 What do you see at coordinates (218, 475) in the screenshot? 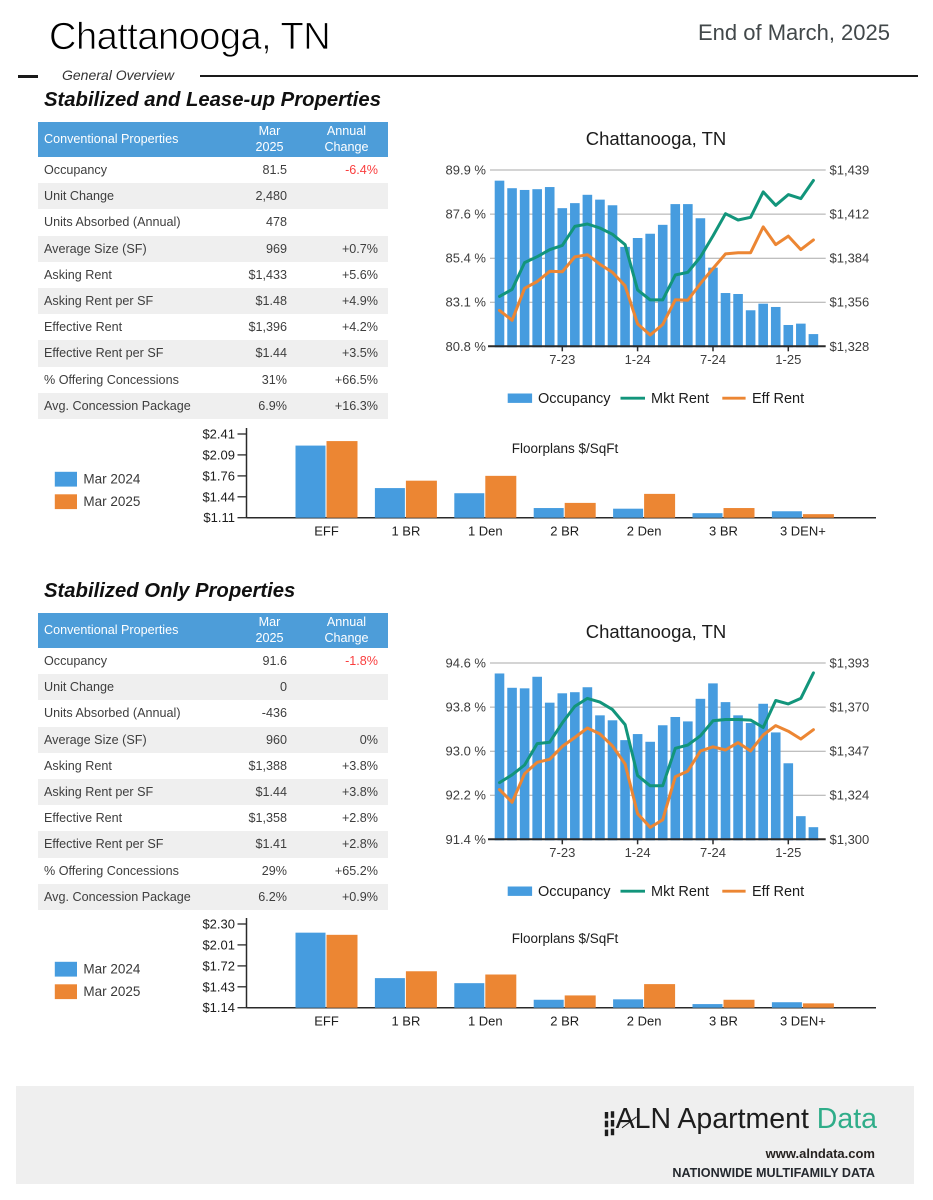
I see `svg-text: $1.76` at bounding box center [218, 475].